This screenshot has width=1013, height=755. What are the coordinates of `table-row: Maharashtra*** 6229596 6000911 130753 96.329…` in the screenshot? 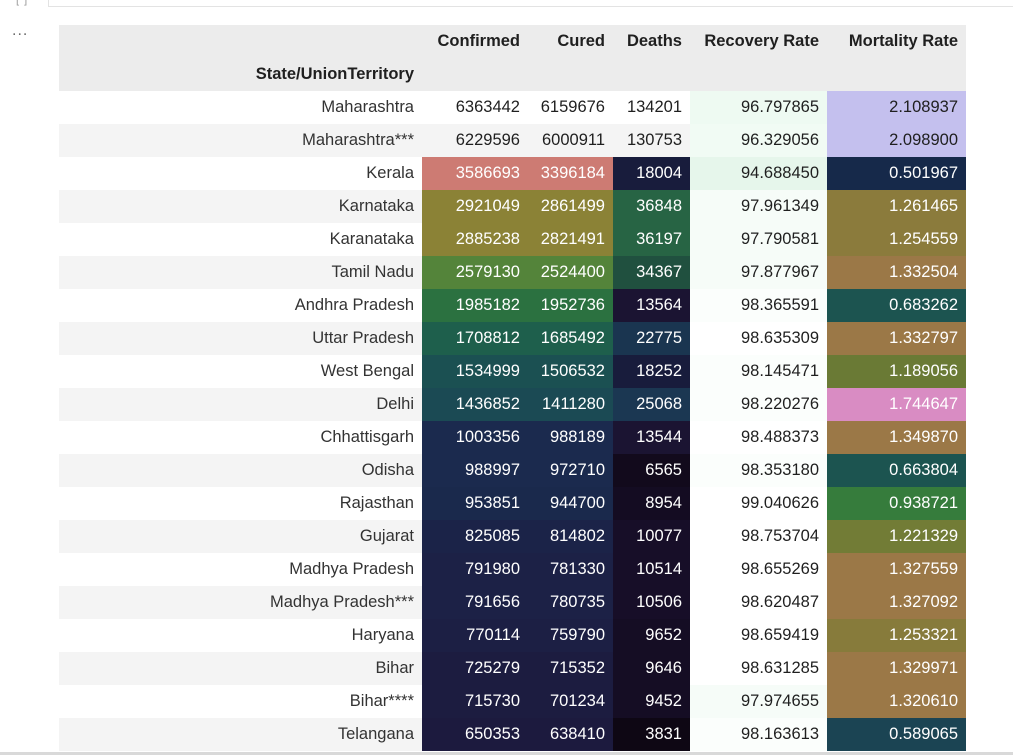 It's located at (512, 140).